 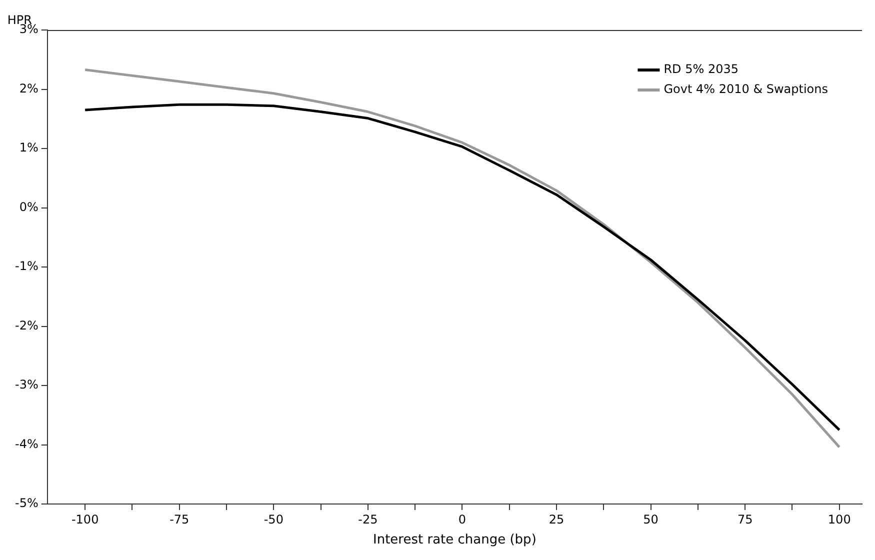 What do you see at coordinates (28, 88) in the screenshot?
I see `y-tick-label: 2%` at bounding box center [28, 88].